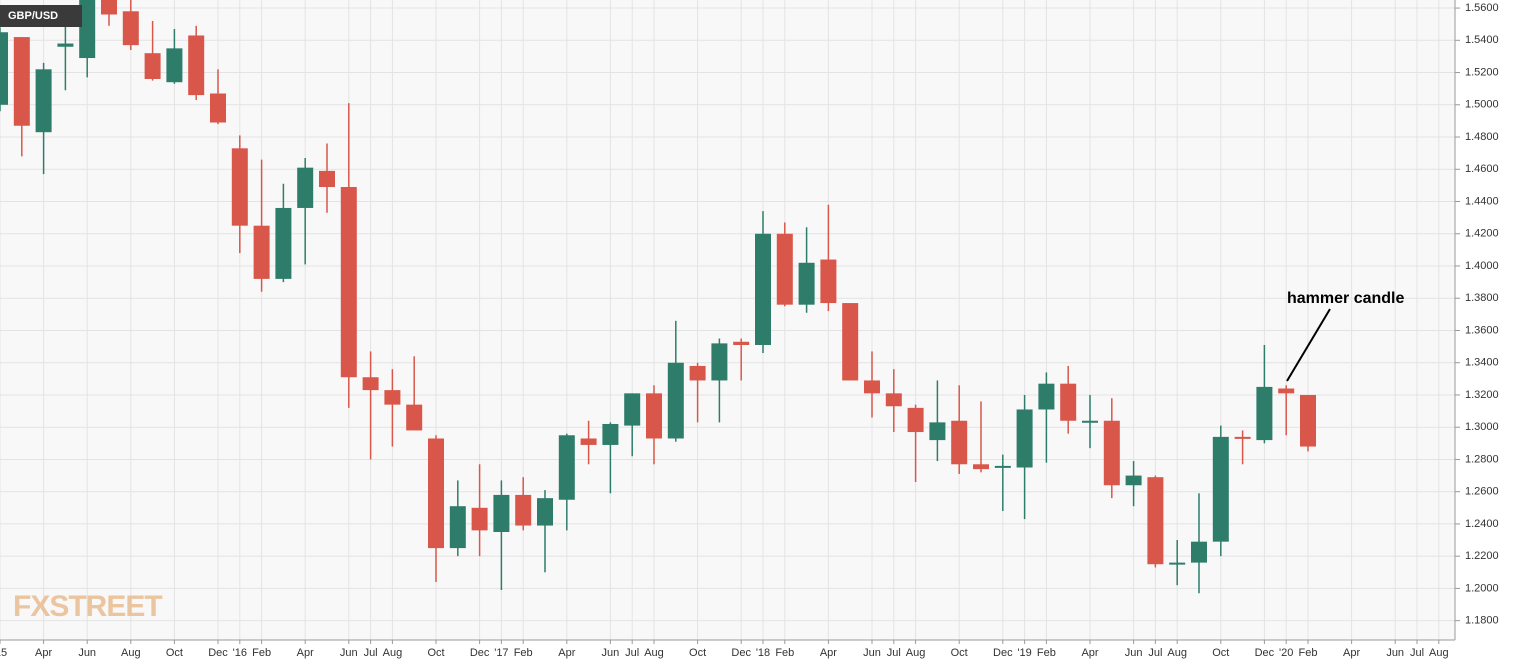 Image resolution: width=1536 pixels, height=665 pixels. Describe the element at coordinates (1482, 40) in the screenshot. I see `y-tick-label: 1.5400` at that location.